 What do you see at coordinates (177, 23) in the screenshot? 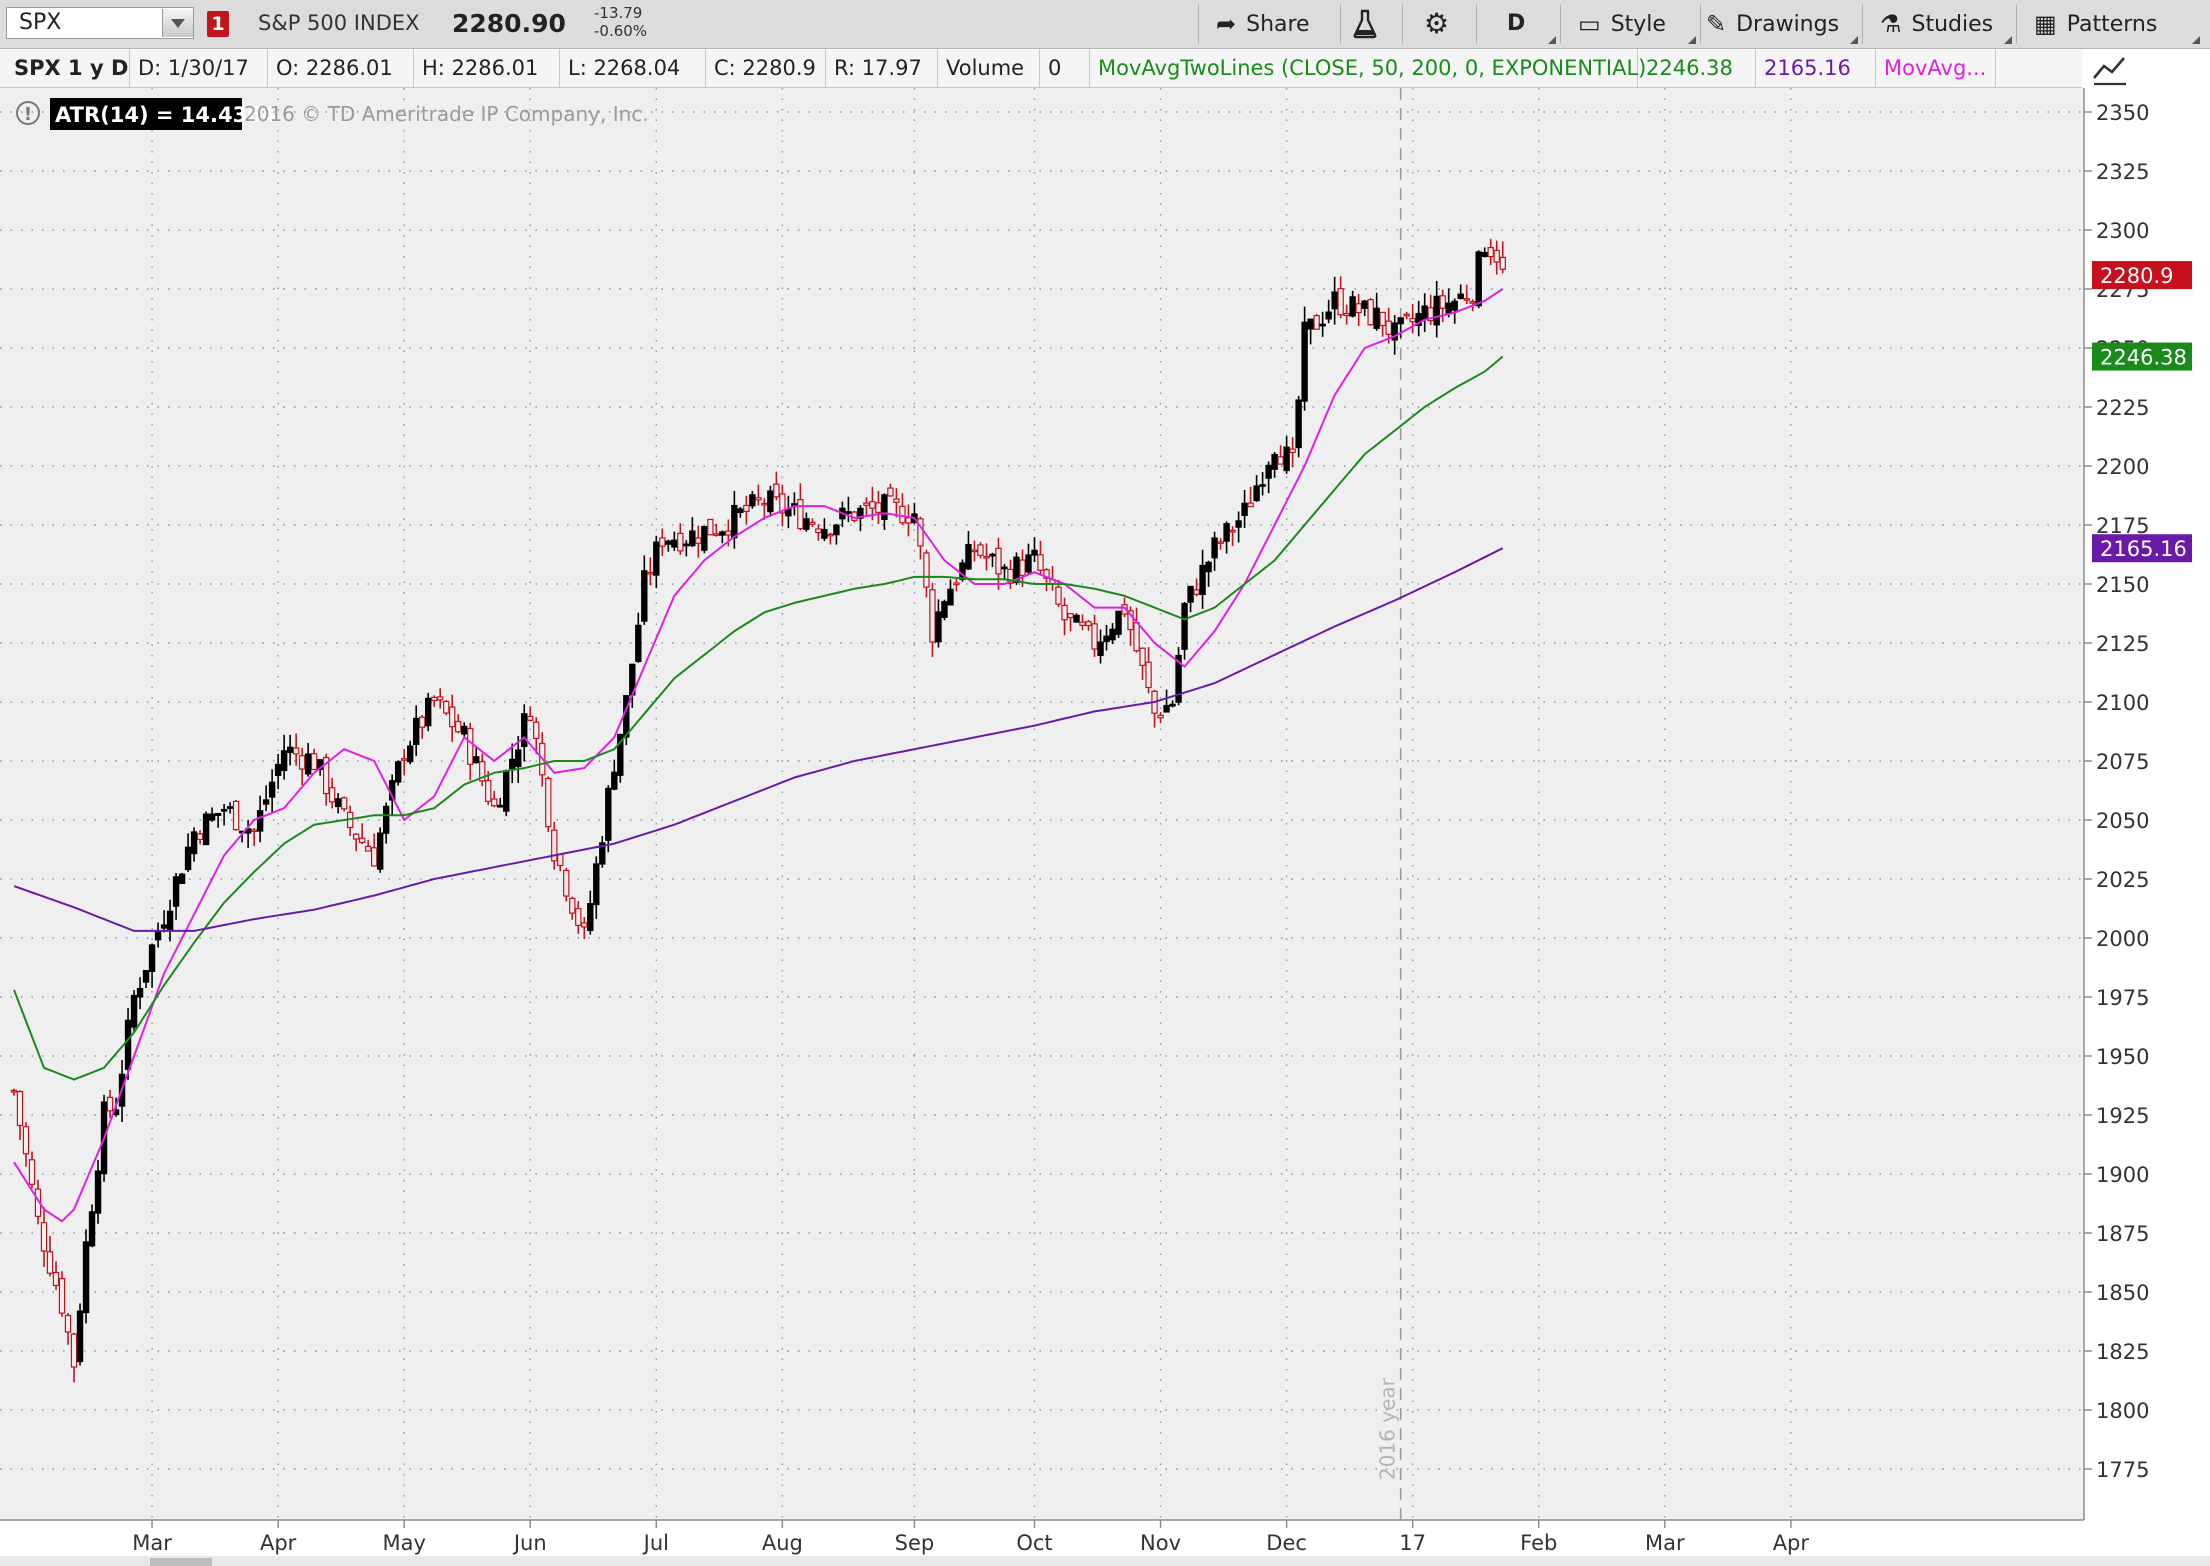
I see `symbol-dropdown-button` at bounding box center [177, 23].